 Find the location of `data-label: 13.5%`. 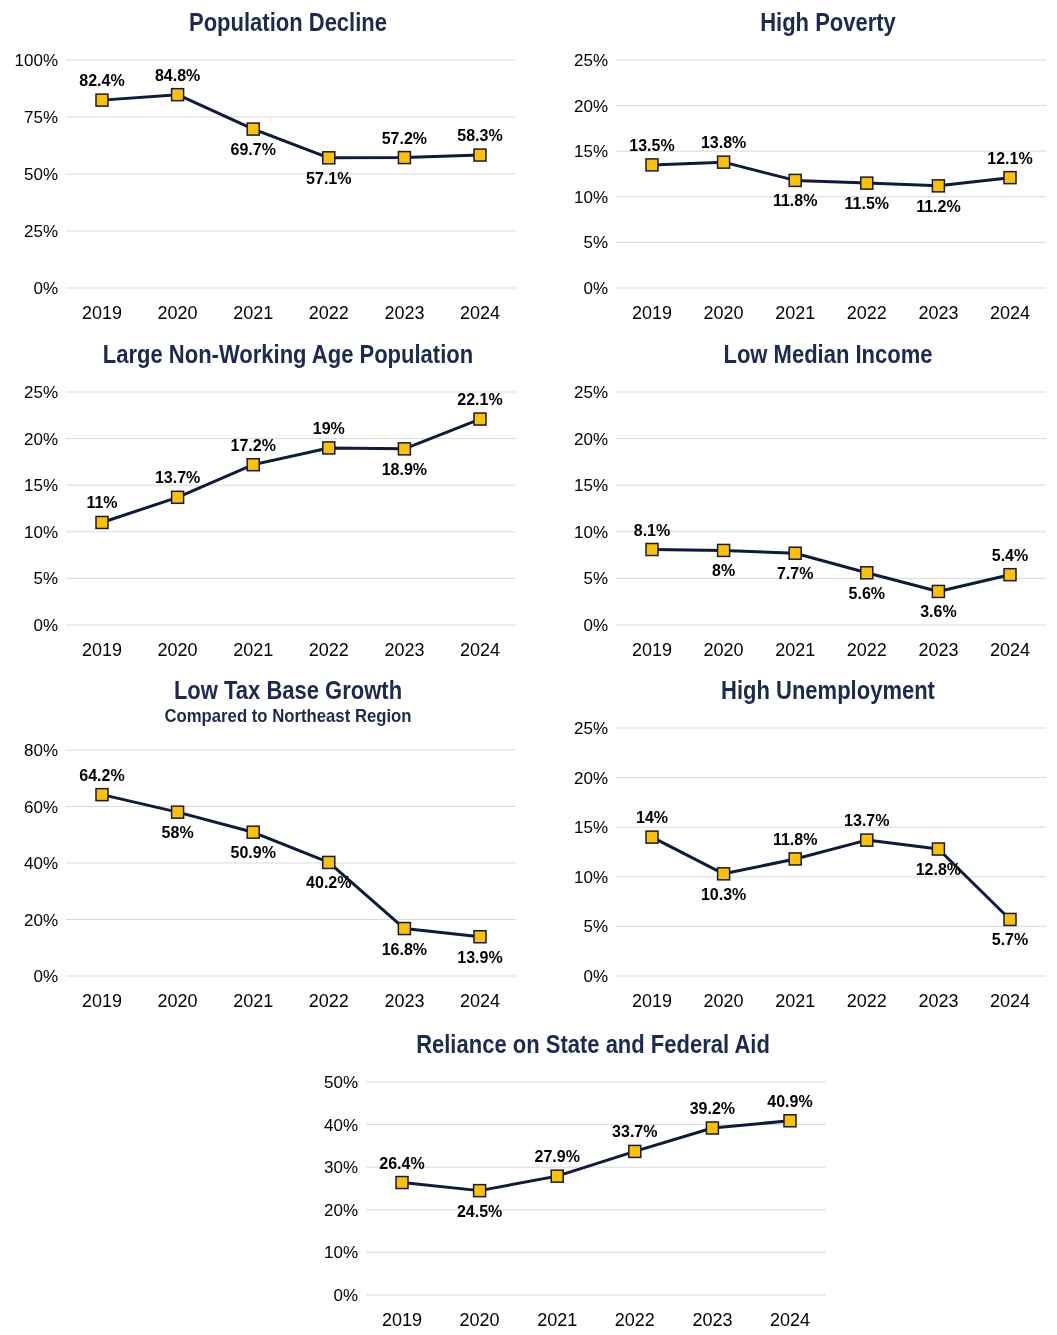

data-label: 13.5% is located at coordinates (652, 145).